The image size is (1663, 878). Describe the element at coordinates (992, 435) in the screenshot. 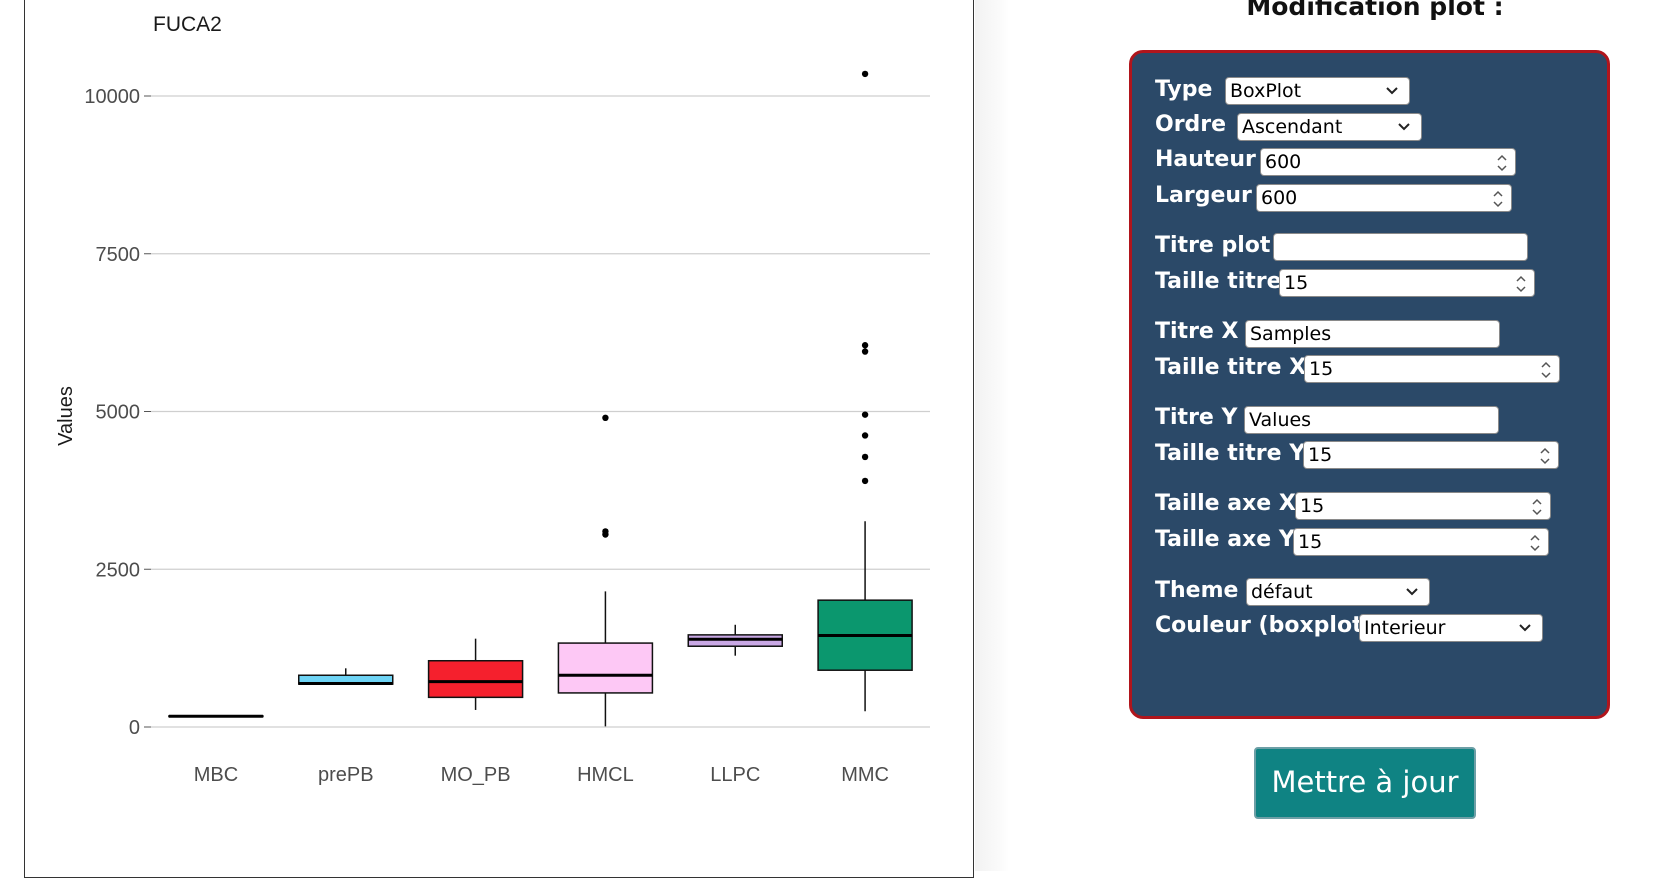

I see `panel-gap` at that location.